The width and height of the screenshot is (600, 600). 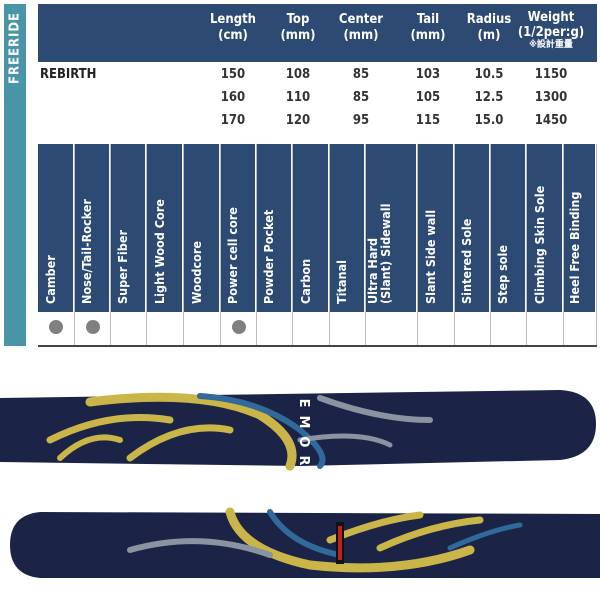 I want to click on spec-header-cell: Length (cm), so click(x=233, y=28).